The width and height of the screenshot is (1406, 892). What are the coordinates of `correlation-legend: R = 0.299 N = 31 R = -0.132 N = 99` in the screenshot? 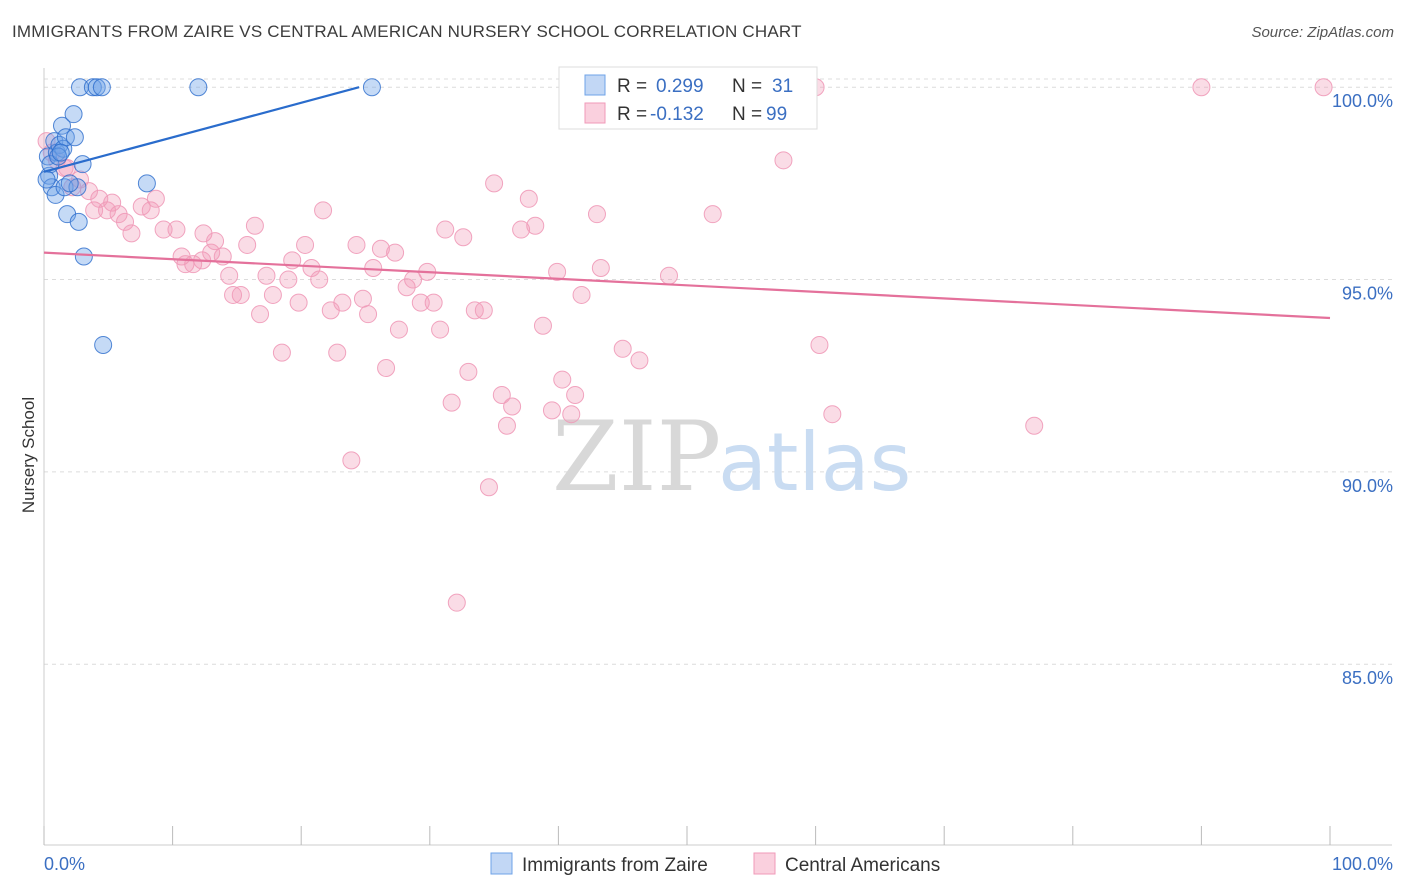 It's located at (688, 98).